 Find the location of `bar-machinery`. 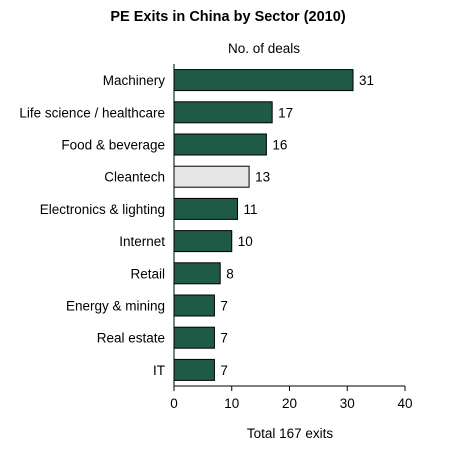

bar-machinery is located at coordinates (263, 80).